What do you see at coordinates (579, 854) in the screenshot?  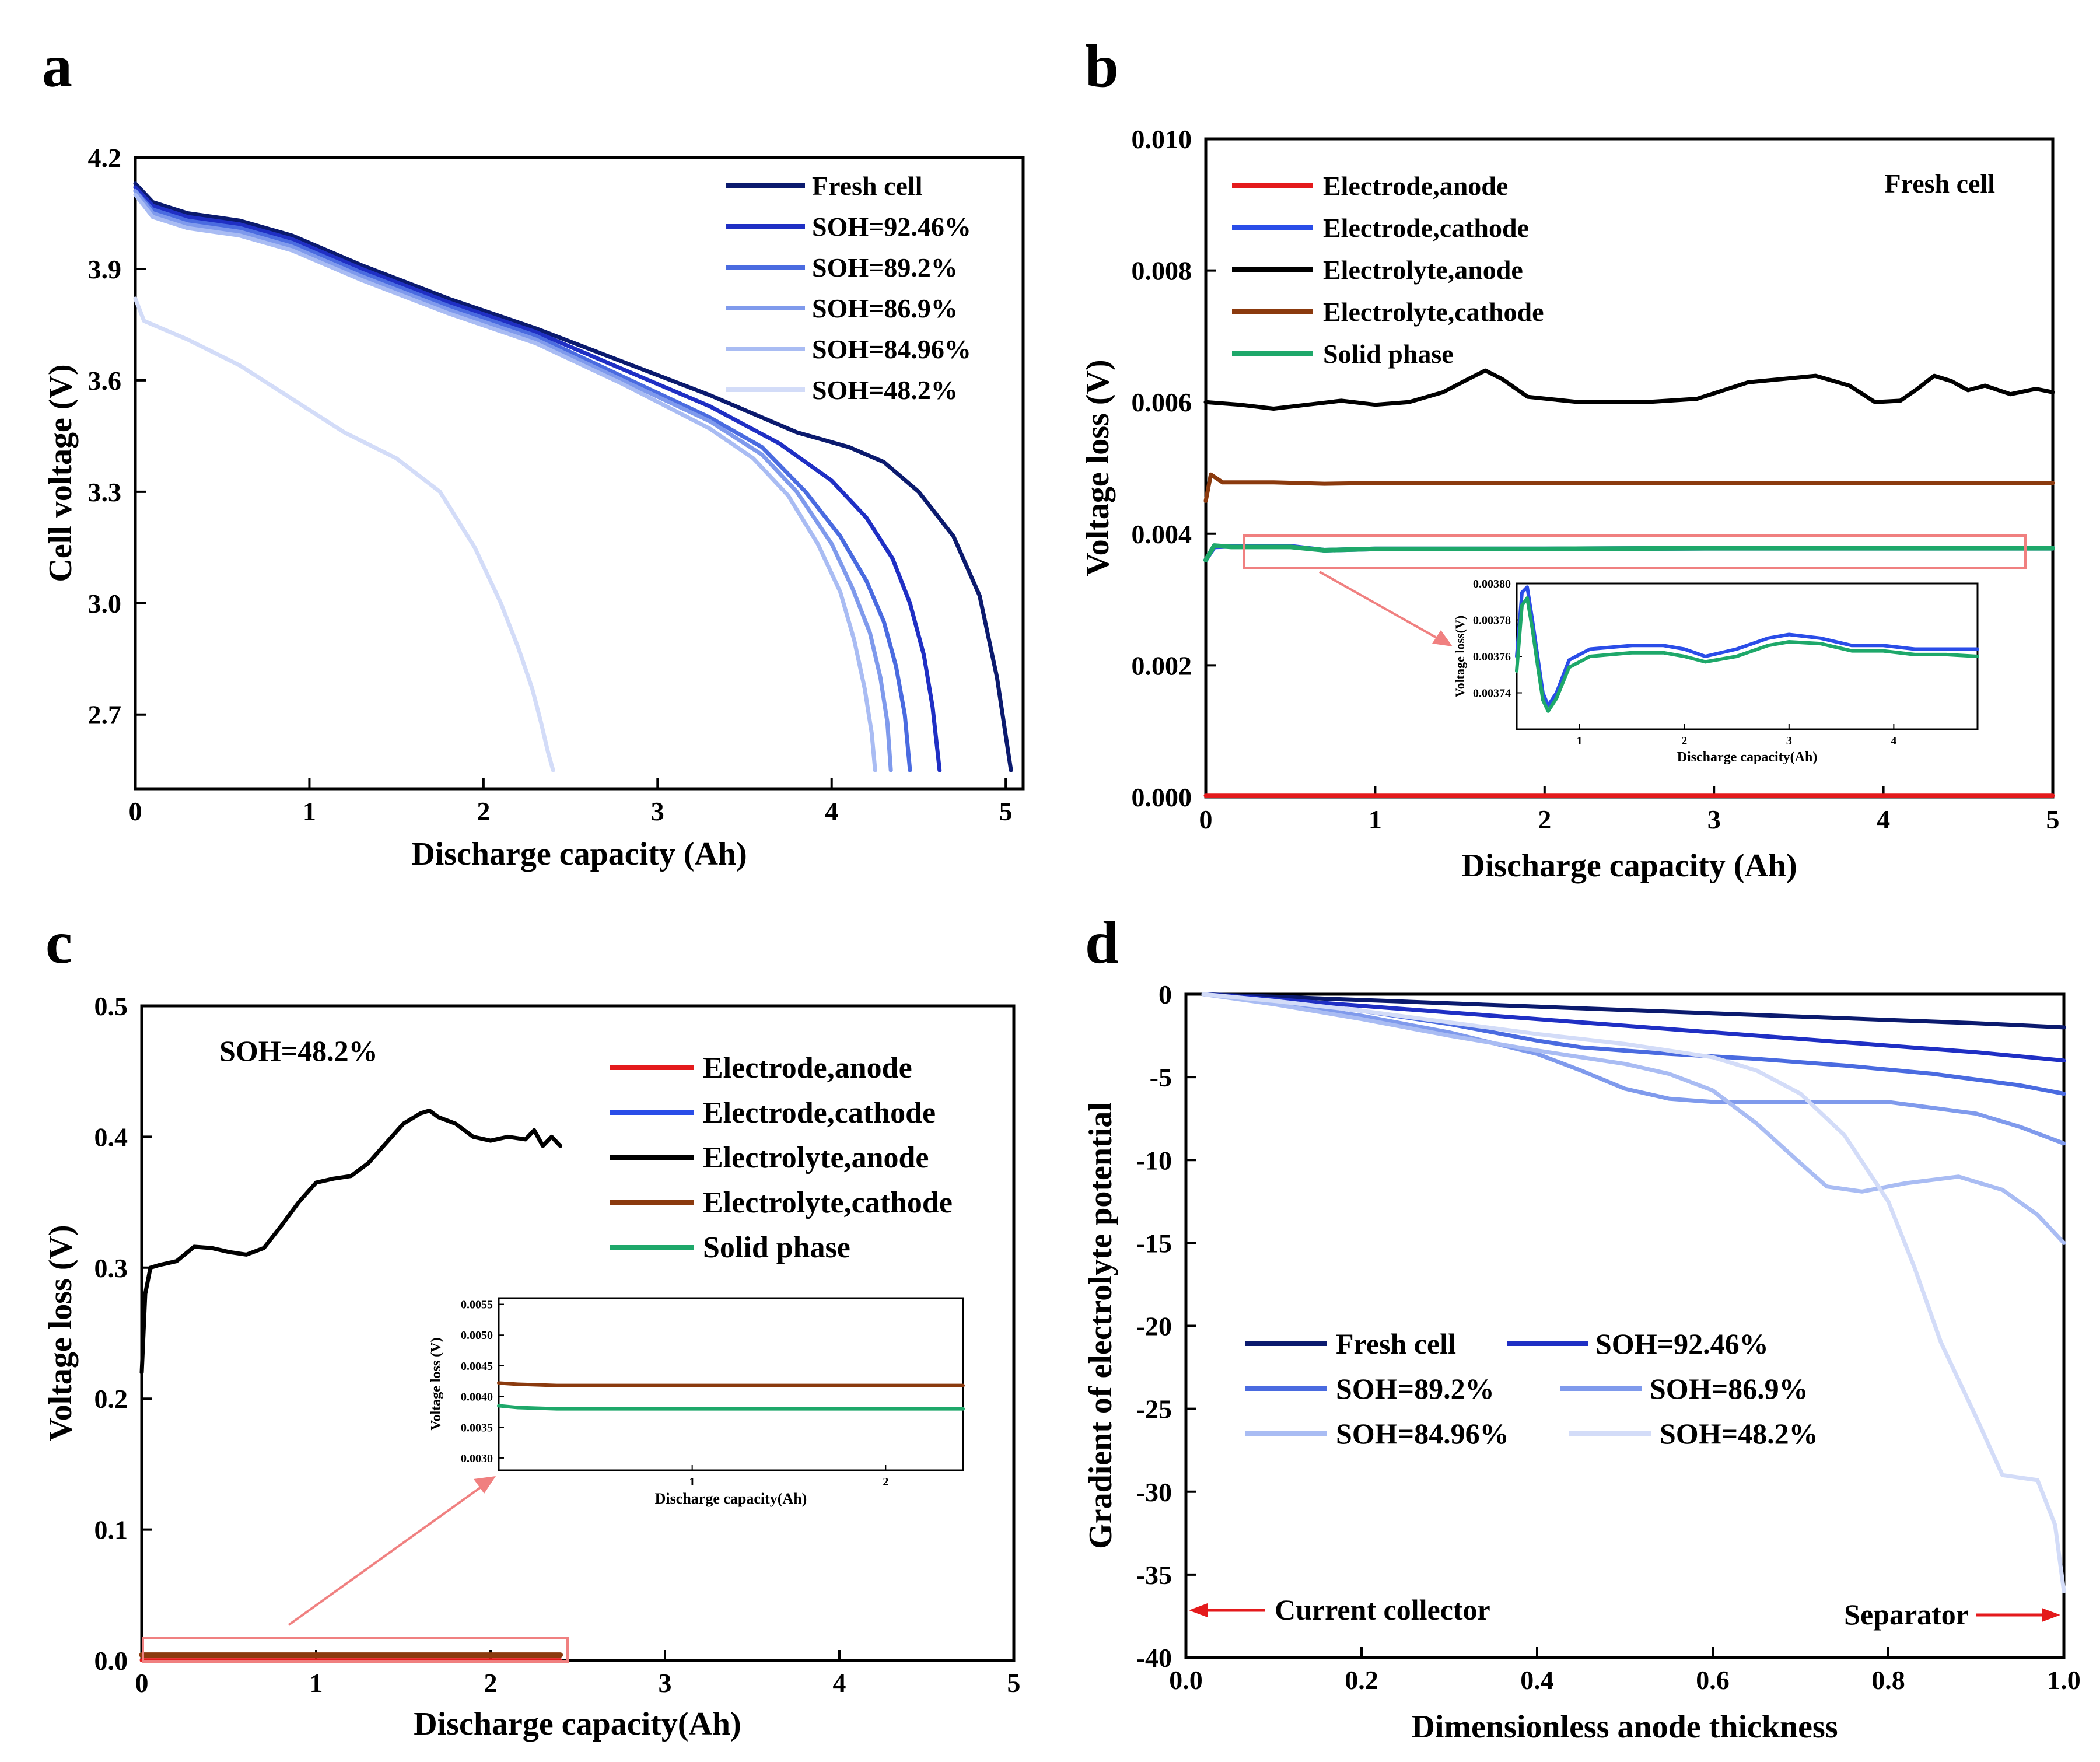 I see `panel-a-xlabel: Discharge capacity (Ah)` at bounding box center [579, 854].